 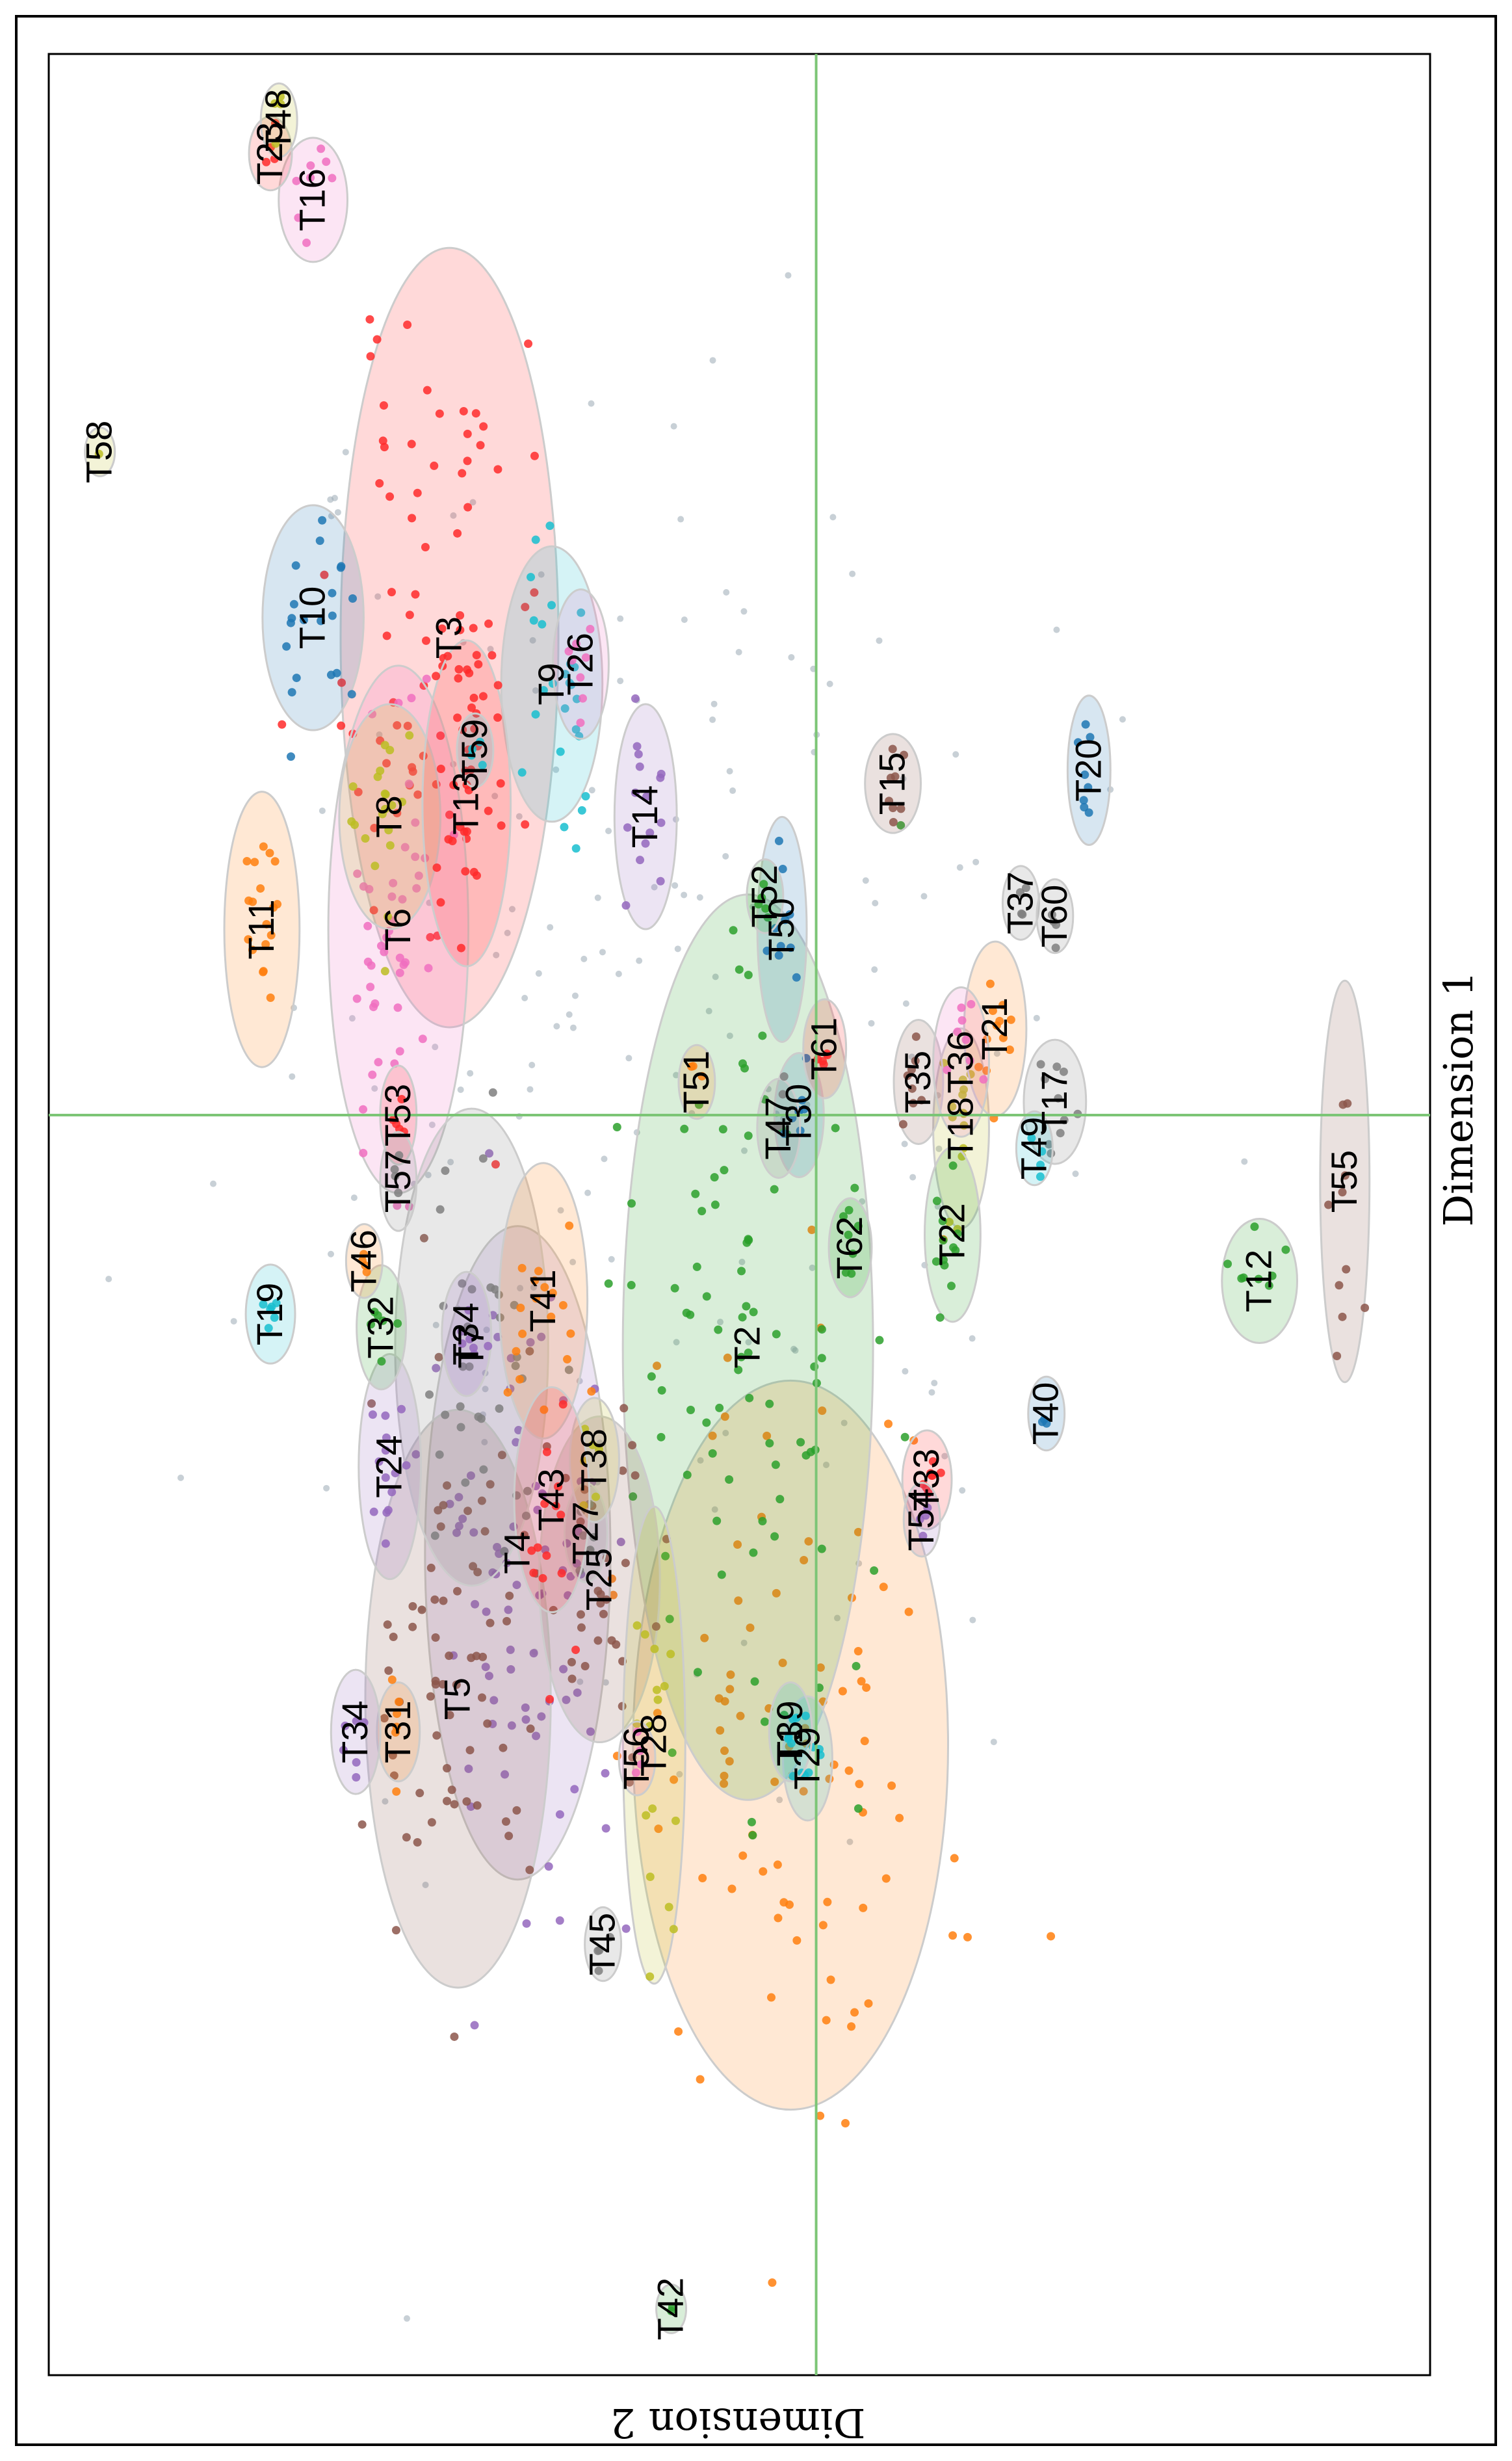 What do you see at coordinates (1458, 1098) in the screenshot?
I see `x-axis-label: Dimension 1` at bounding box center [1458, 1098].